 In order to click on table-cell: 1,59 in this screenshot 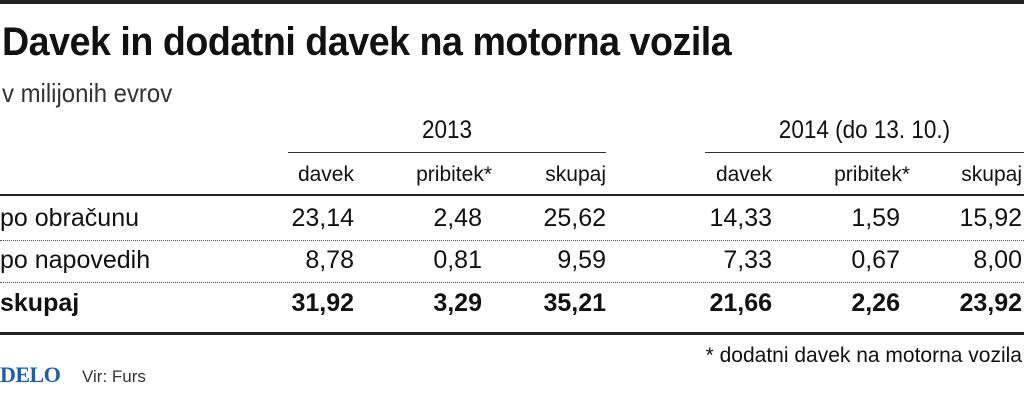, I will do `click(875, 218)`.